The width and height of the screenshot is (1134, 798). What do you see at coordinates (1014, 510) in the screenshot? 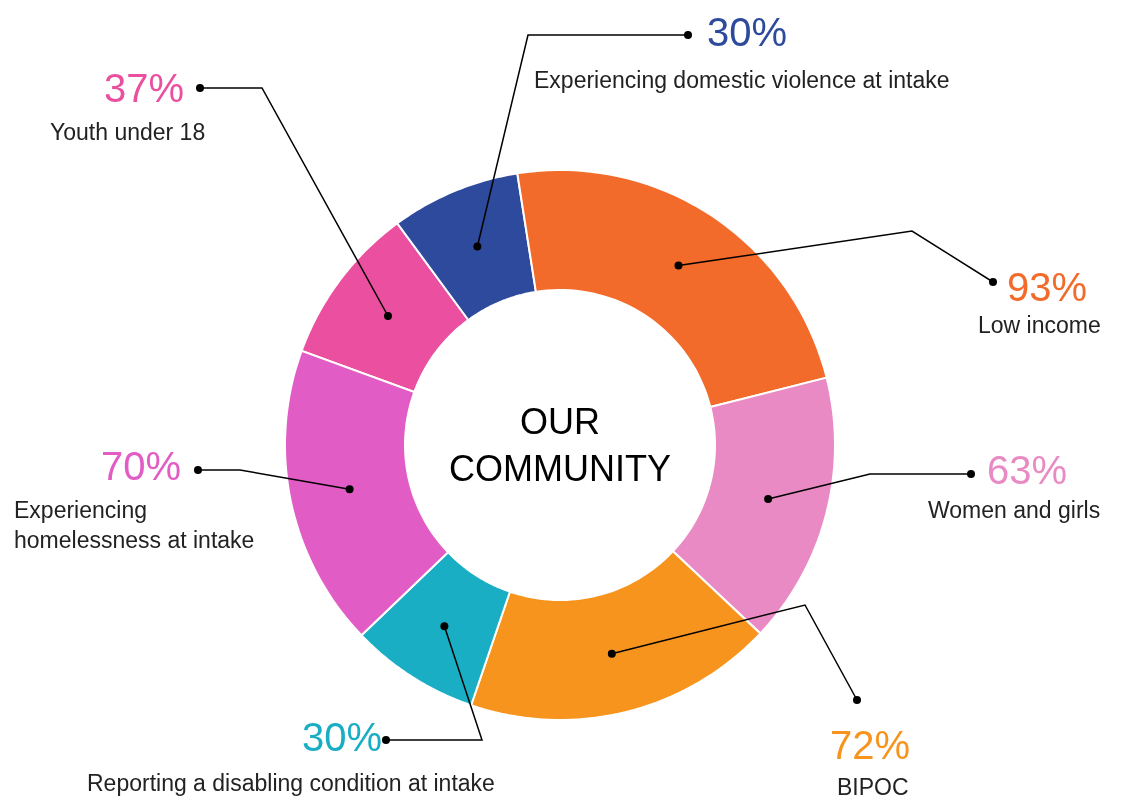
I see `category-label: Women and girls` at bounding box center [1014, 510].